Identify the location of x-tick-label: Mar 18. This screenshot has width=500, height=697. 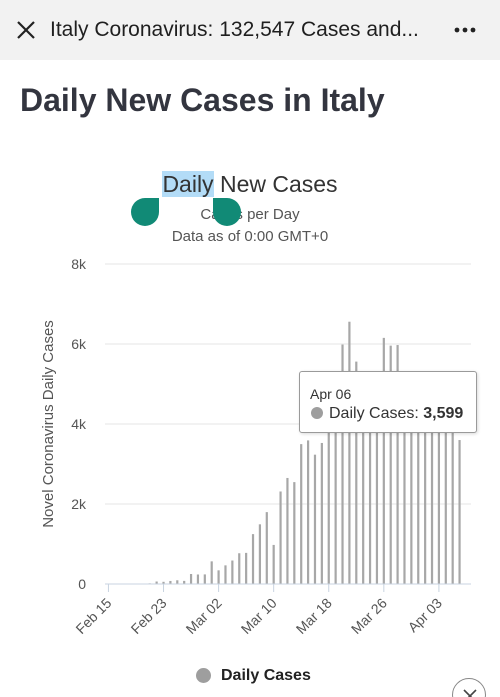
(314, 616).